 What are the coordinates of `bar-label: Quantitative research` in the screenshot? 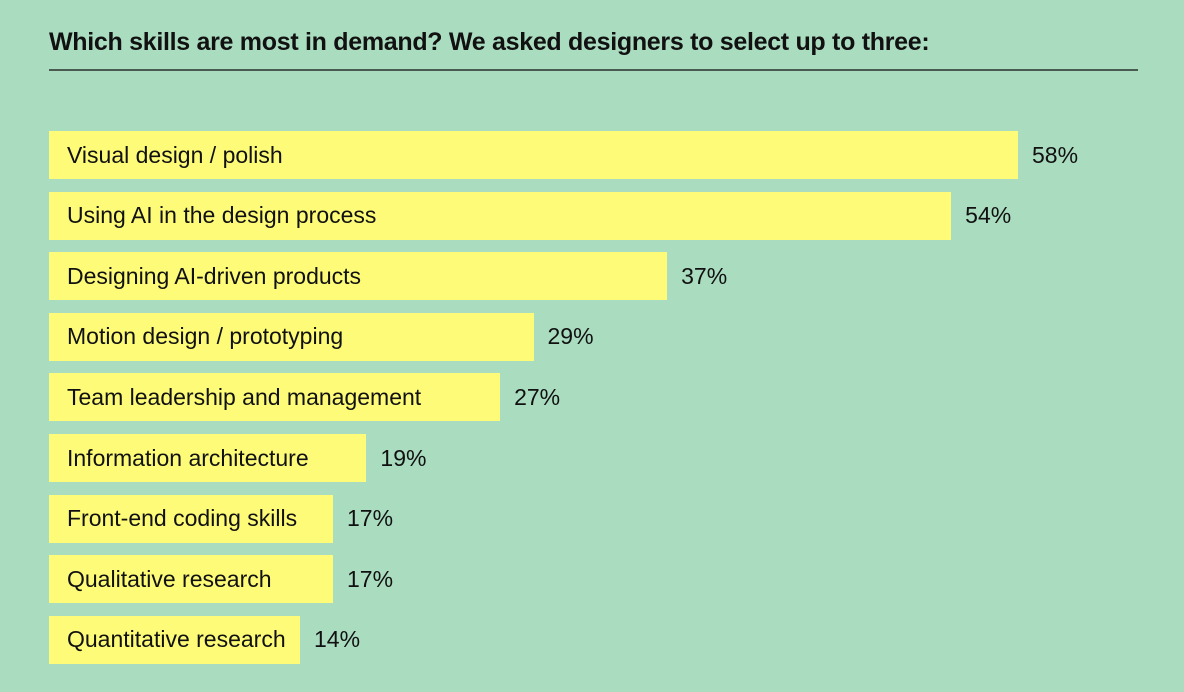 It's located at (176, 639).